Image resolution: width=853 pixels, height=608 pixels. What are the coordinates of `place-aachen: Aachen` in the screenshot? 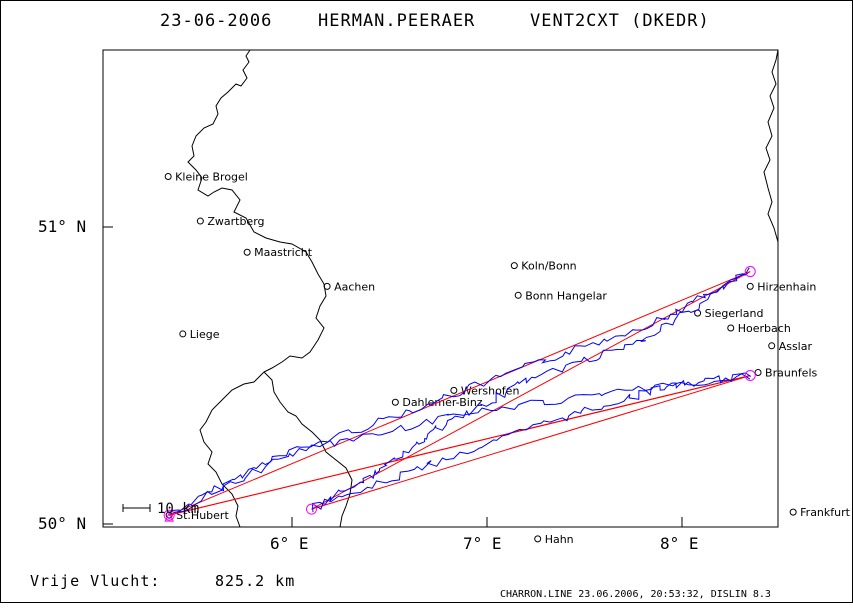 It's located at (349, 286).